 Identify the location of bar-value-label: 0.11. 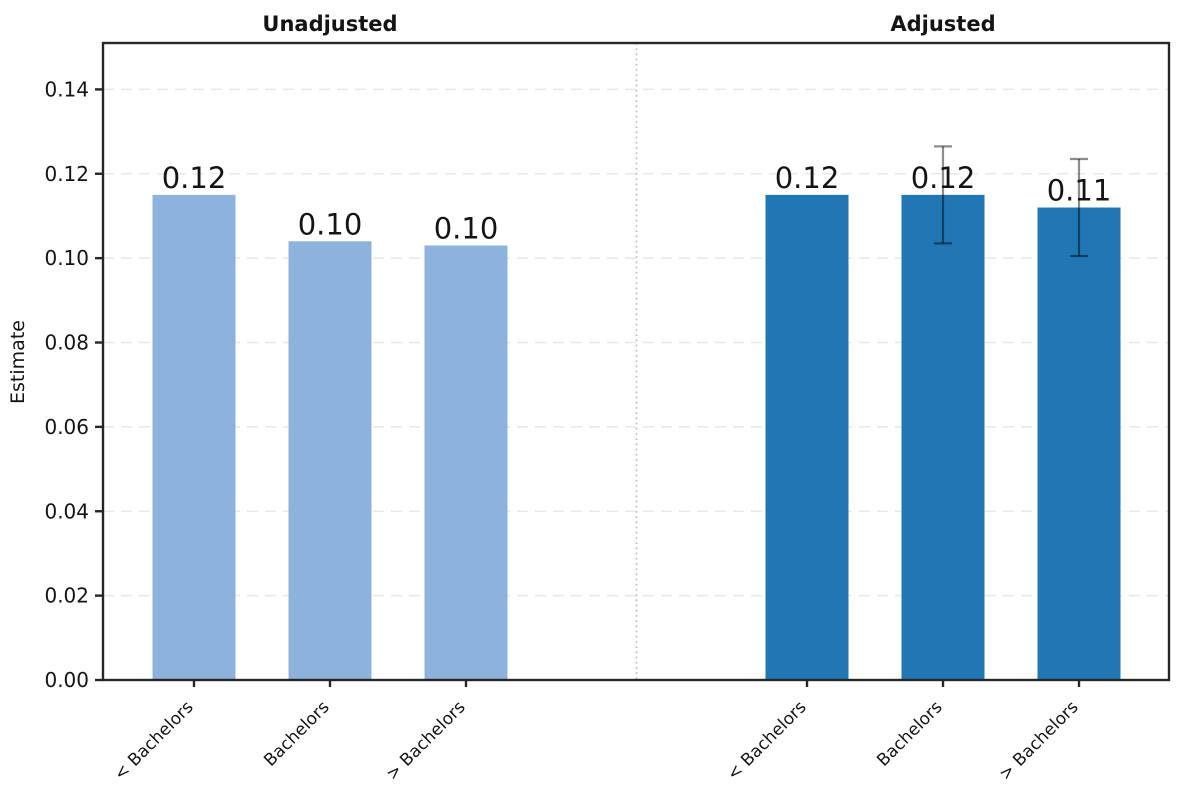
(1079, 191).